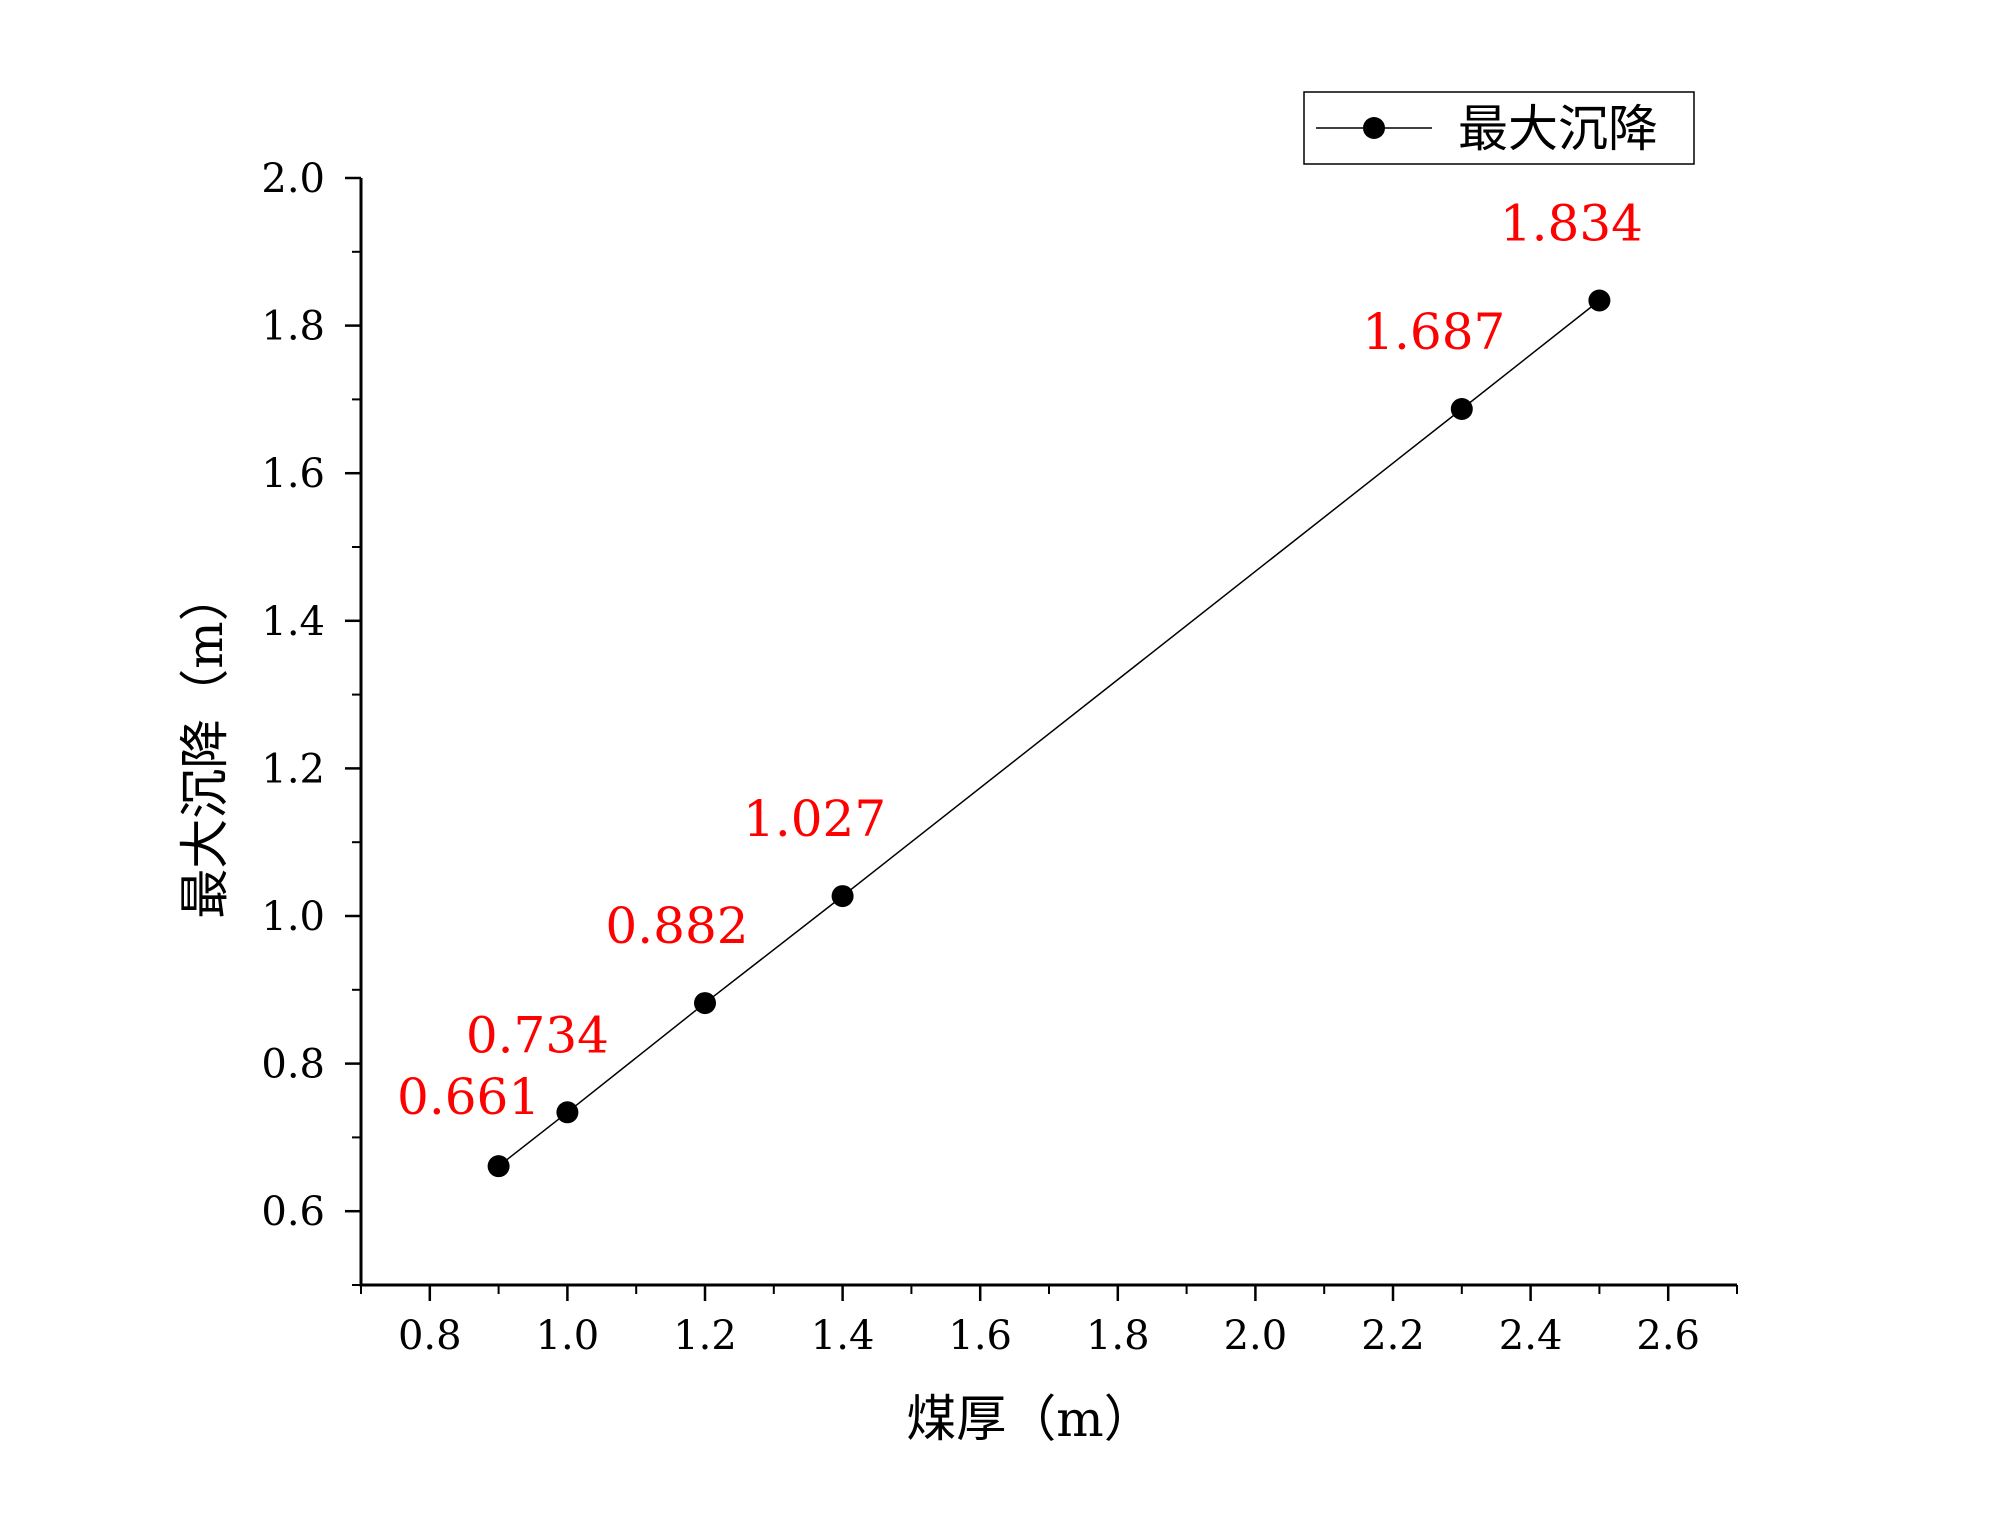 Image resolution: width=1999 pixels, height=1530 pixels. What do you see at coordinates (1374, 128) in the screenshot?
I see `legend-marker` at bounding box center [1374, 128].